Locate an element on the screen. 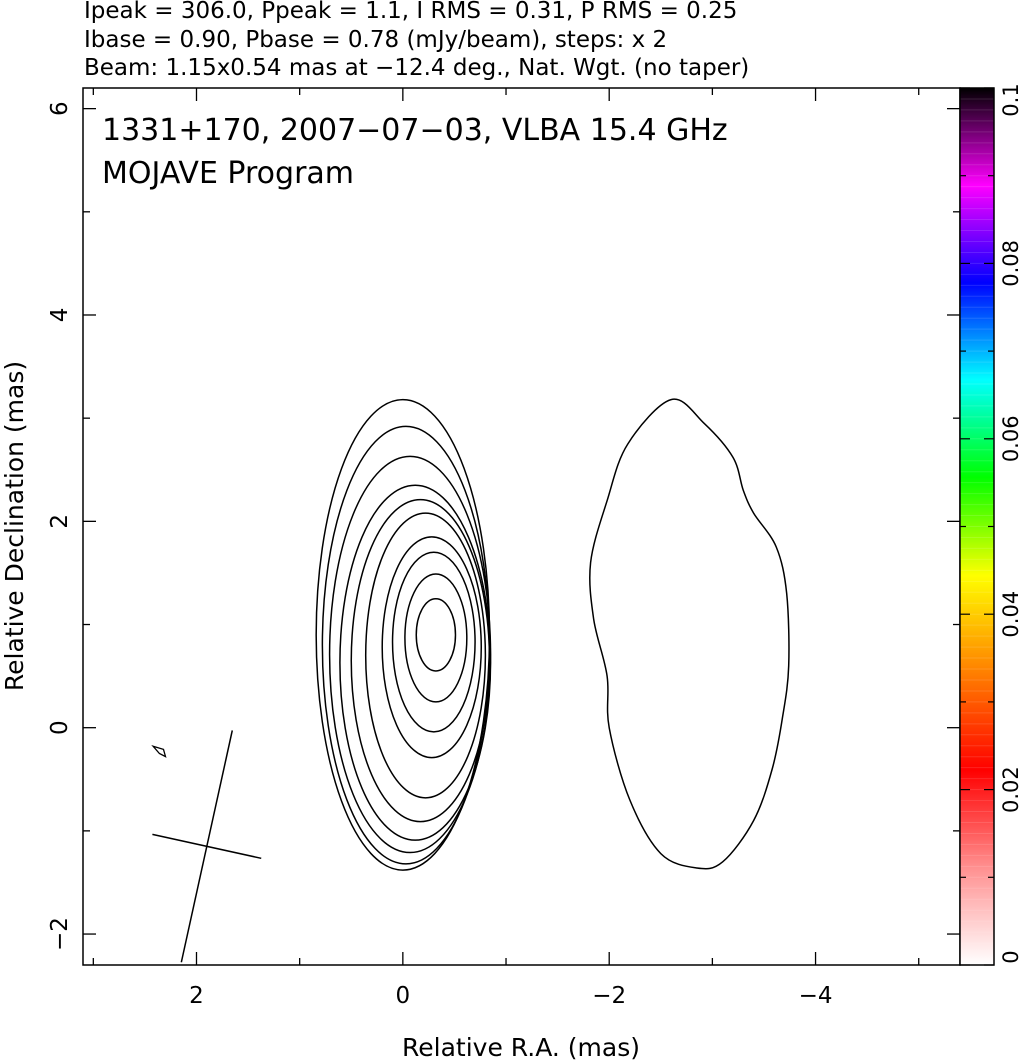 The image size is (1022, 1061). y-tick-label: −2 is located at coordinates (60, 934).